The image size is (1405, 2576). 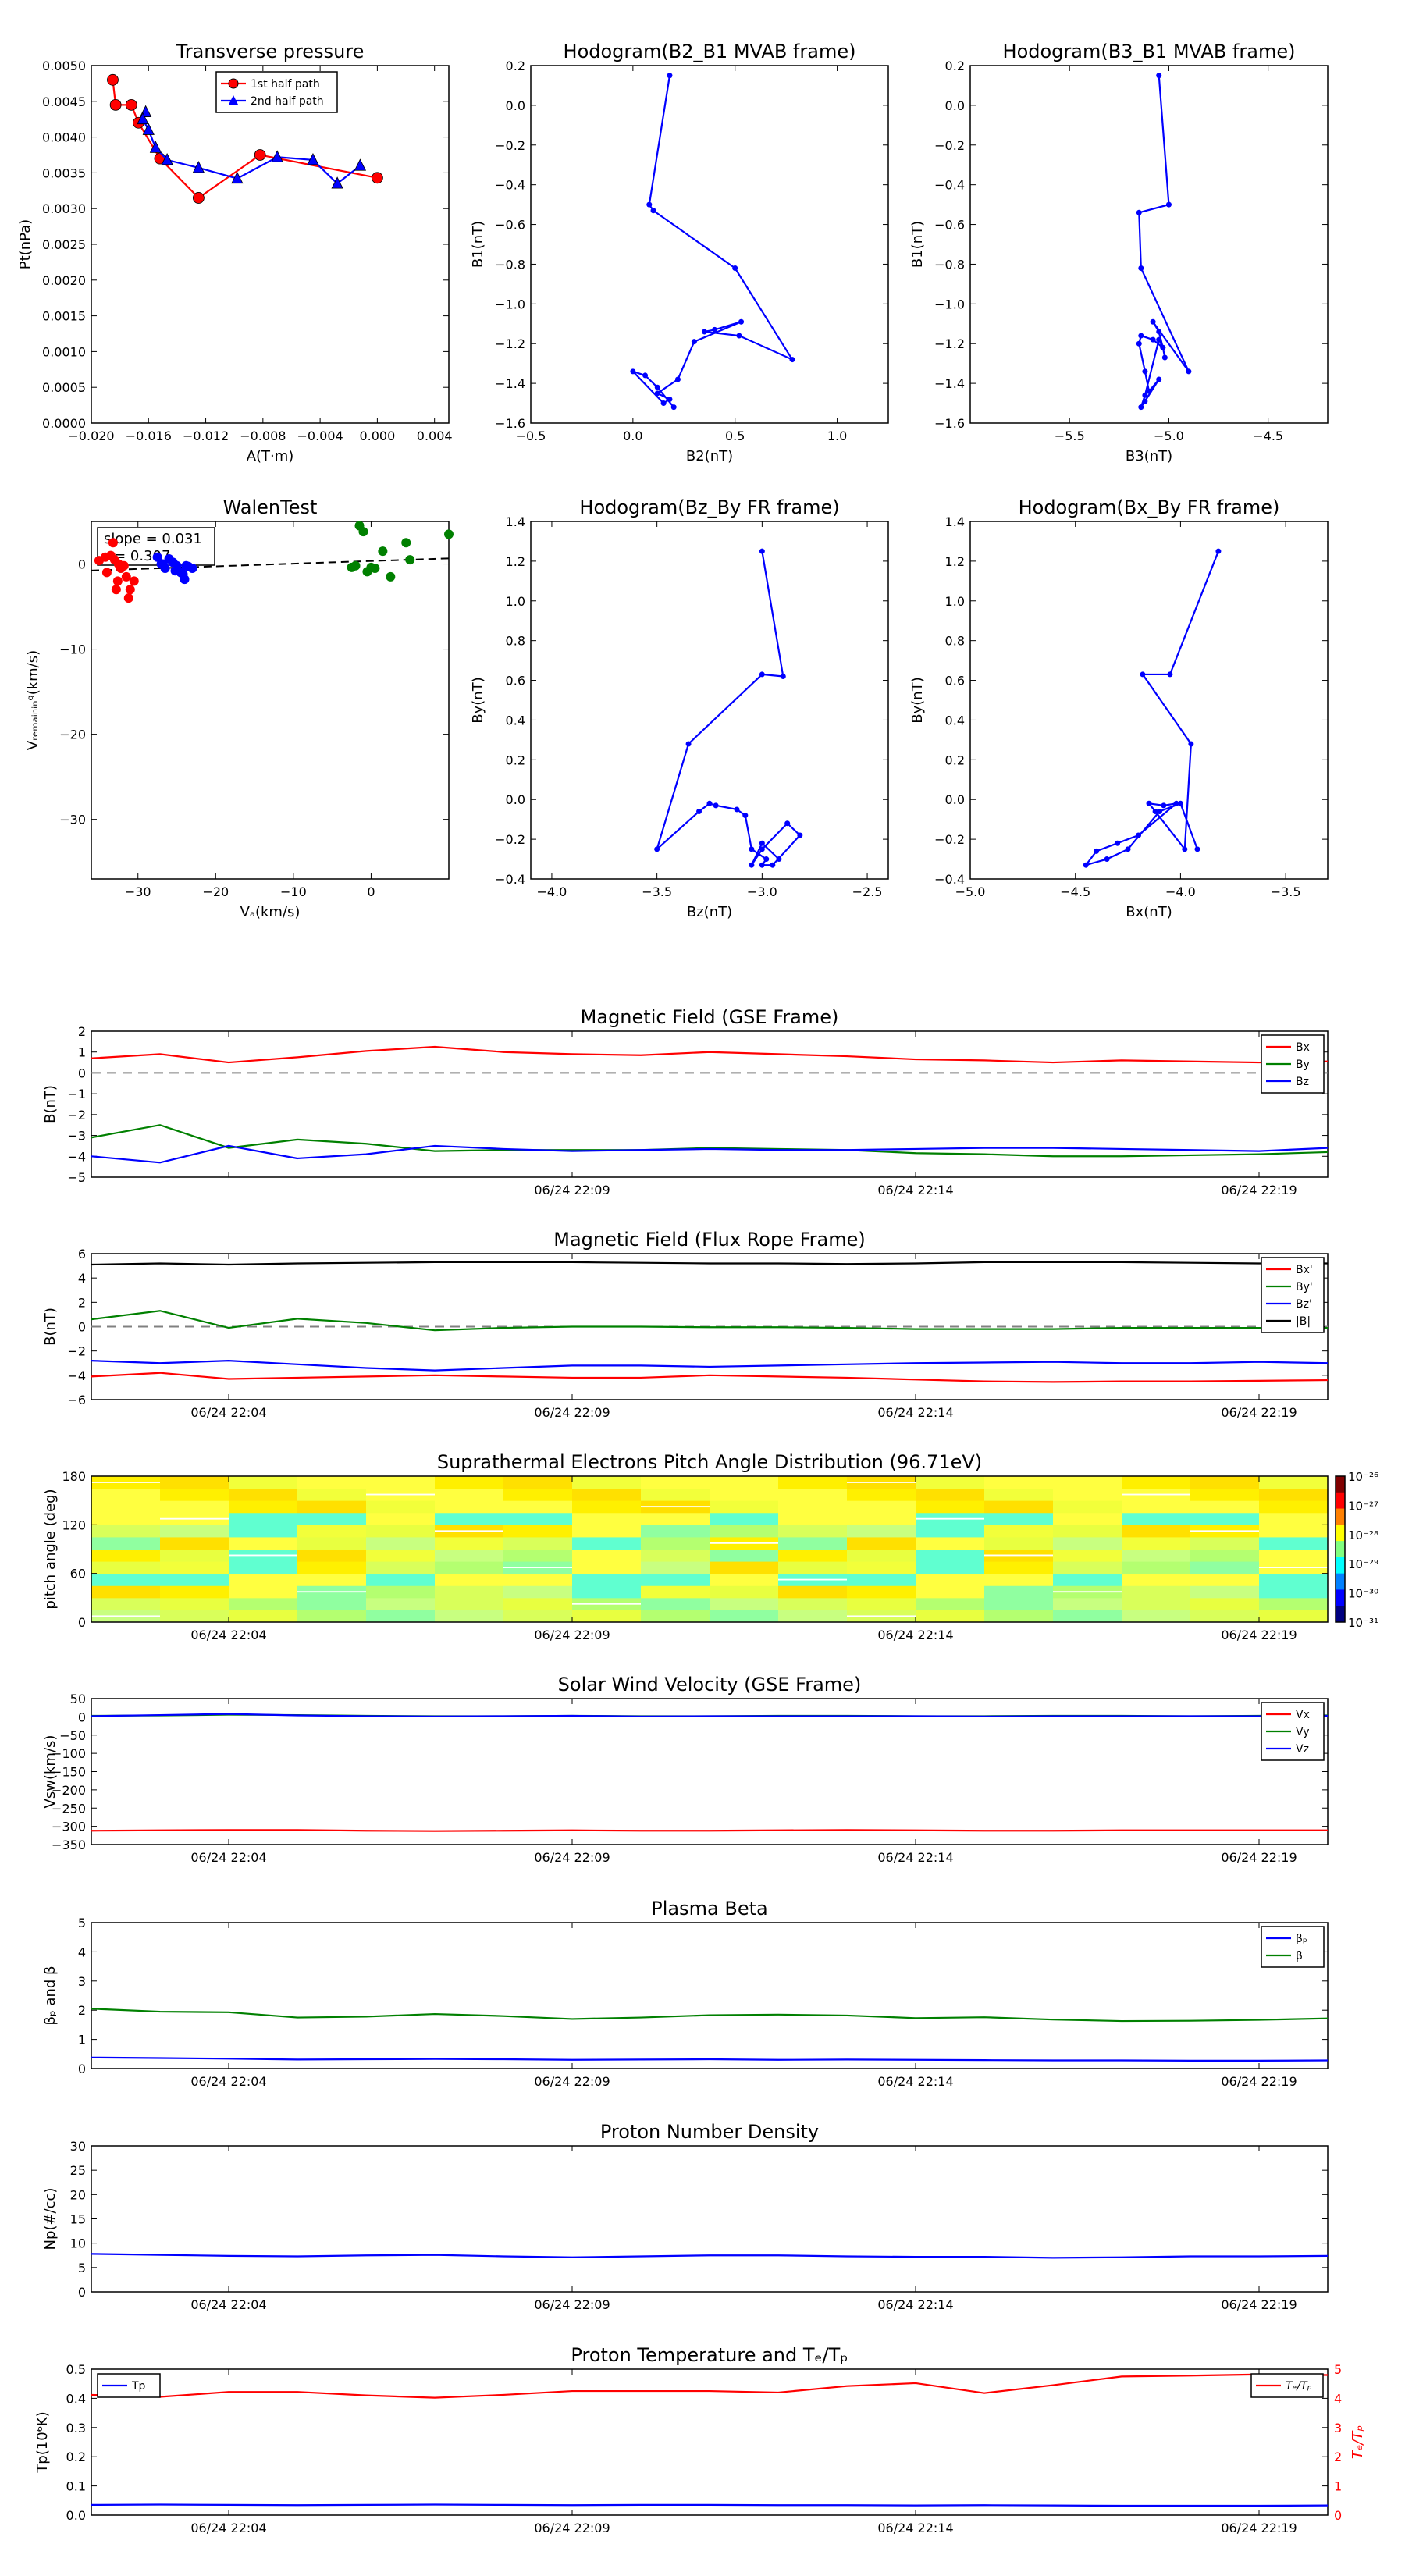 What do you see at coordinates (149, 436) in the screenshot?
I see `x-tick-label: −0.016` at bounding box center [149, 436].